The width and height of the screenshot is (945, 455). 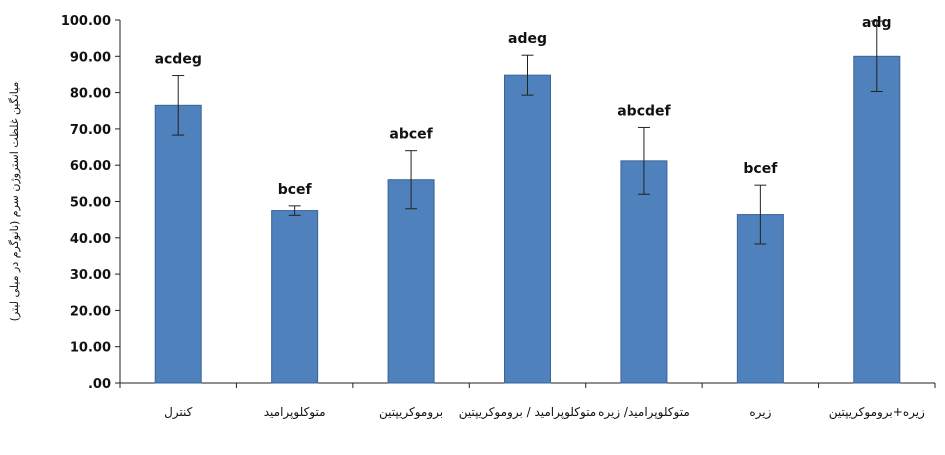 I want to click on y-tick-label: 40.00, so click(x=90, y=239).